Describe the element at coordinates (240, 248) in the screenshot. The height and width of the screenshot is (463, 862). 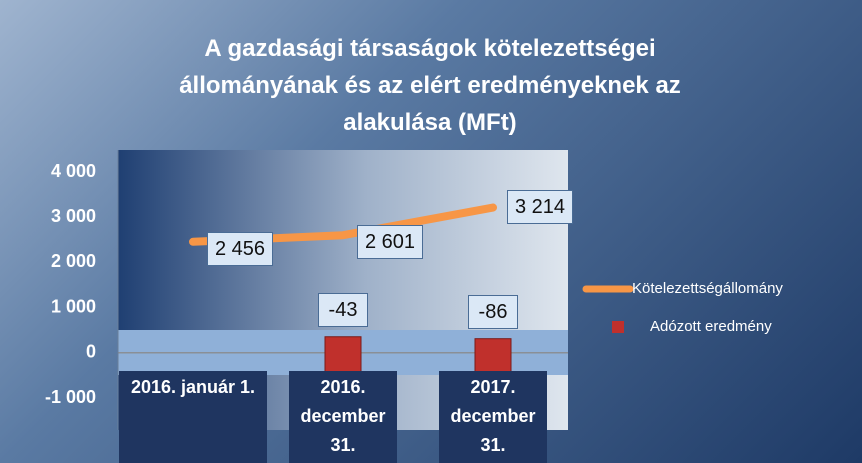
I see `data-label: 2 456` at that location.